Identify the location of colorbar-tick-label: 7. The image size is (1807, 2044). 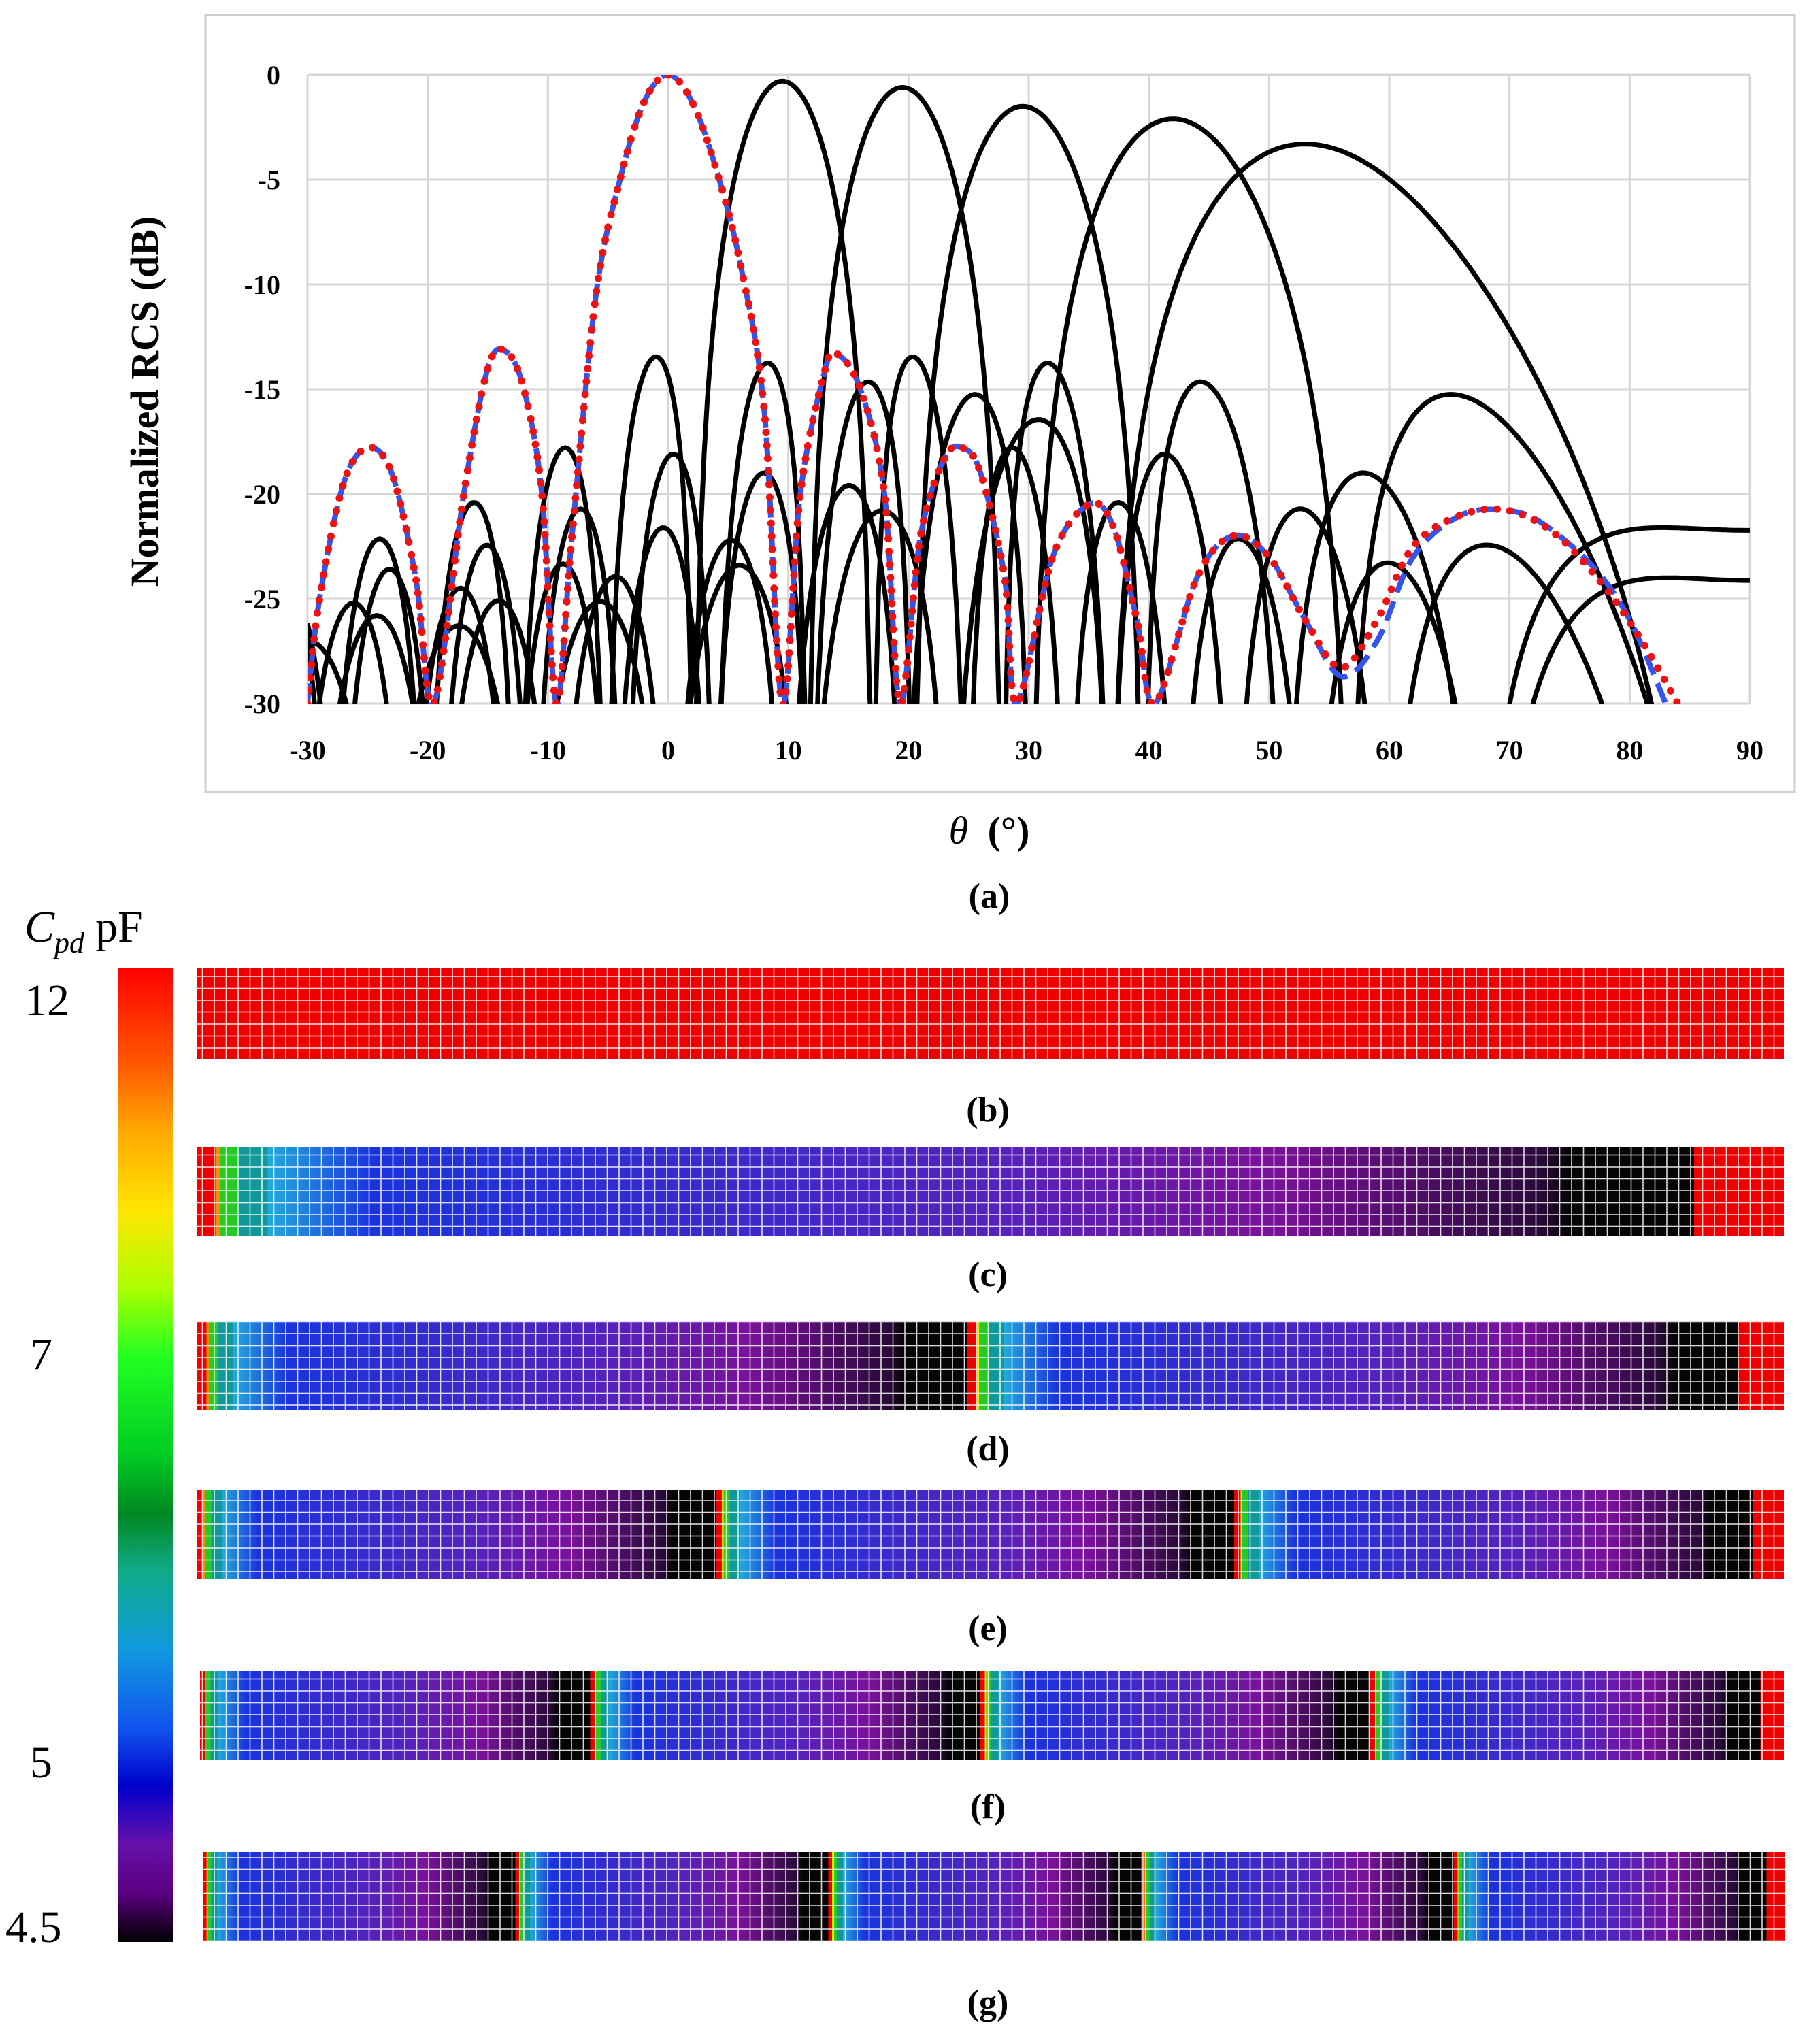
(41, 1354).